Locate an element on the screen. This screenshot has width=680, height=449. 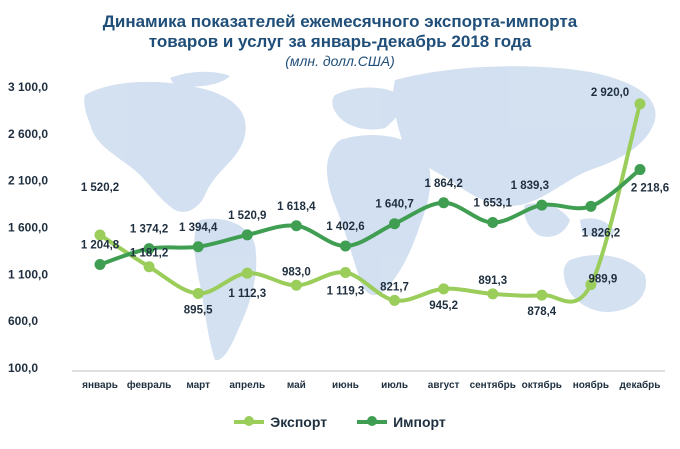
legend-swatch-export is located at coordinates (249, 421).